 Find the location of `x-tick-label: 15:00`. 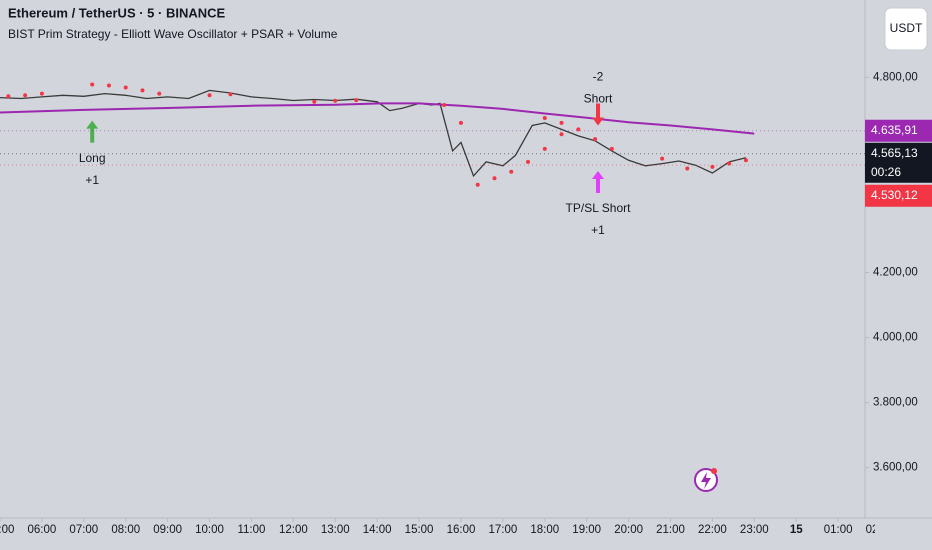

x-tick-label: 15:00 is located at coordinates (419, 530).